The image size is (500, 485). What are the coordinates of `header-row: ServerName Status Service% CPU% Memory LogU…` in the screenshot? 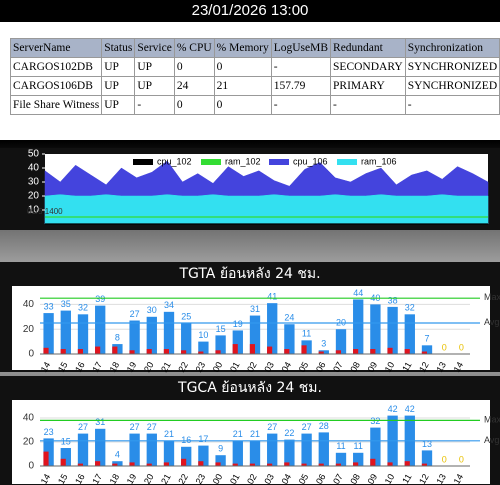 It's located at (254, 48).